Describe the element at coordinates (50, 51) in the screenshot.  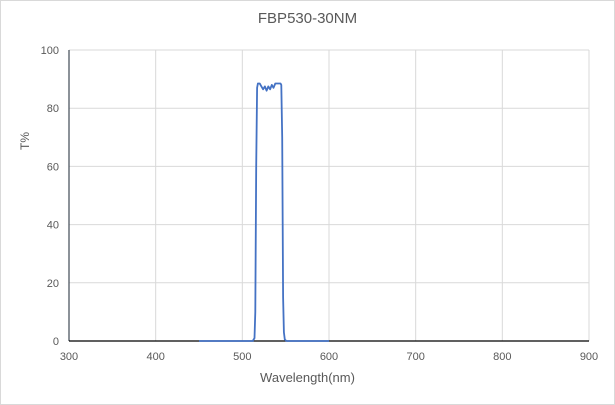
I see `y-tick-label: 100` at that location.